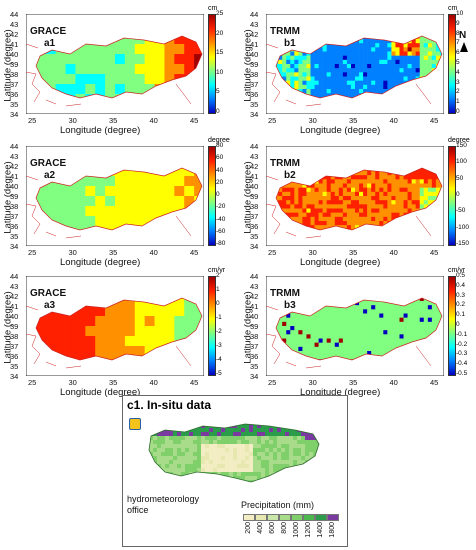 The width and height of the screenshot is (476, 550). Describe the element at coordinates (458, 82) in the screenshot. I see `colorbar-tick-label: 3` at that location.